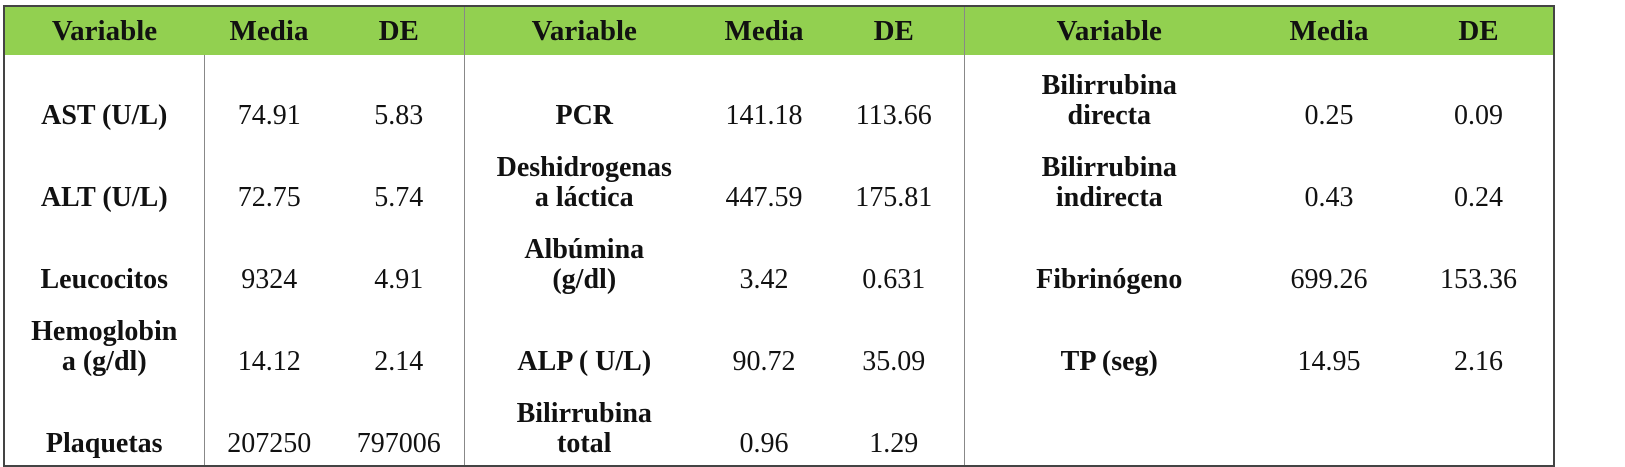 The height and width of the screenshot is (467, 1625). I want to click on value-cell: 5.74, so click(399, 197).